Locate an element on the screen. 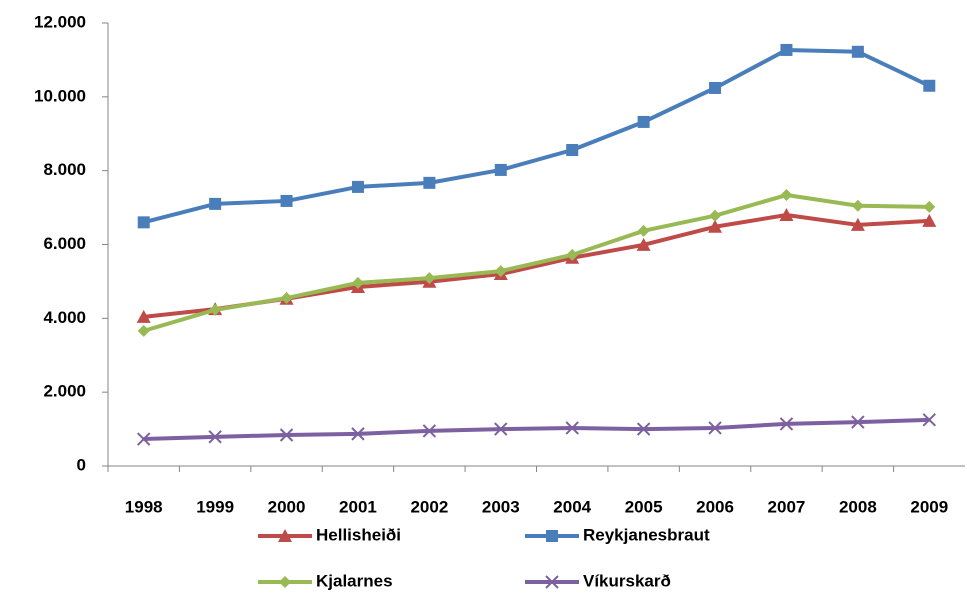 The height and width of the screenshot is (595, 967). y-tick-label: 8.000 is located at coordinates (64, 169).